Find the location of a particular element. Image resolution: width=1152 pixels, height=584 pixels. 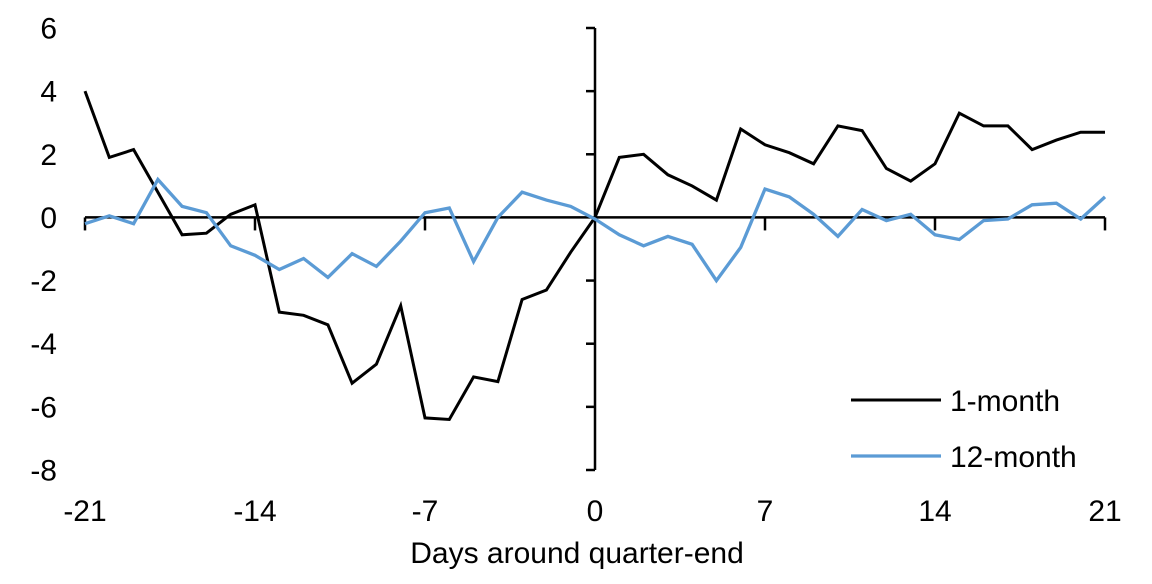

x-axis-title: Days around quarter-end is located at coordinates (577, 553).